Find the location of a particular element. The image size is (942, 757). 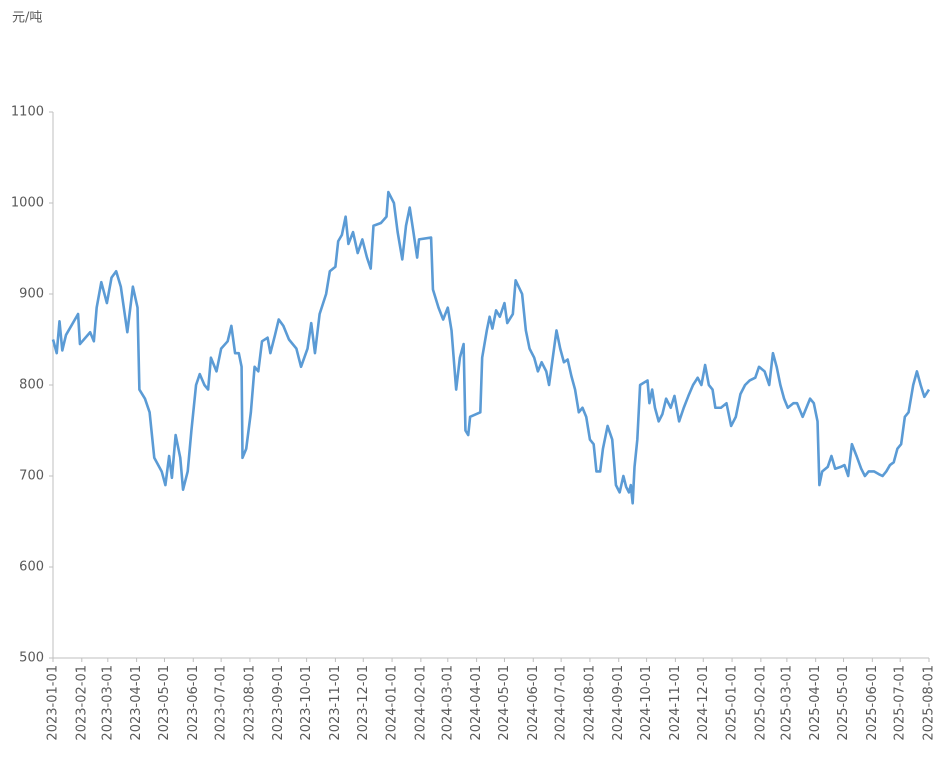

x-tick-label: 2023-07-01 is located at coordinates (221, 703).